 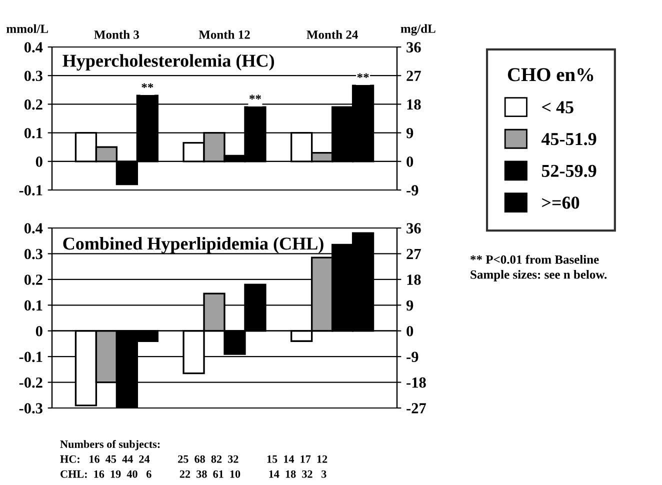 I want to click on x-tick-label: Month 3, so click(x=117, y=34).